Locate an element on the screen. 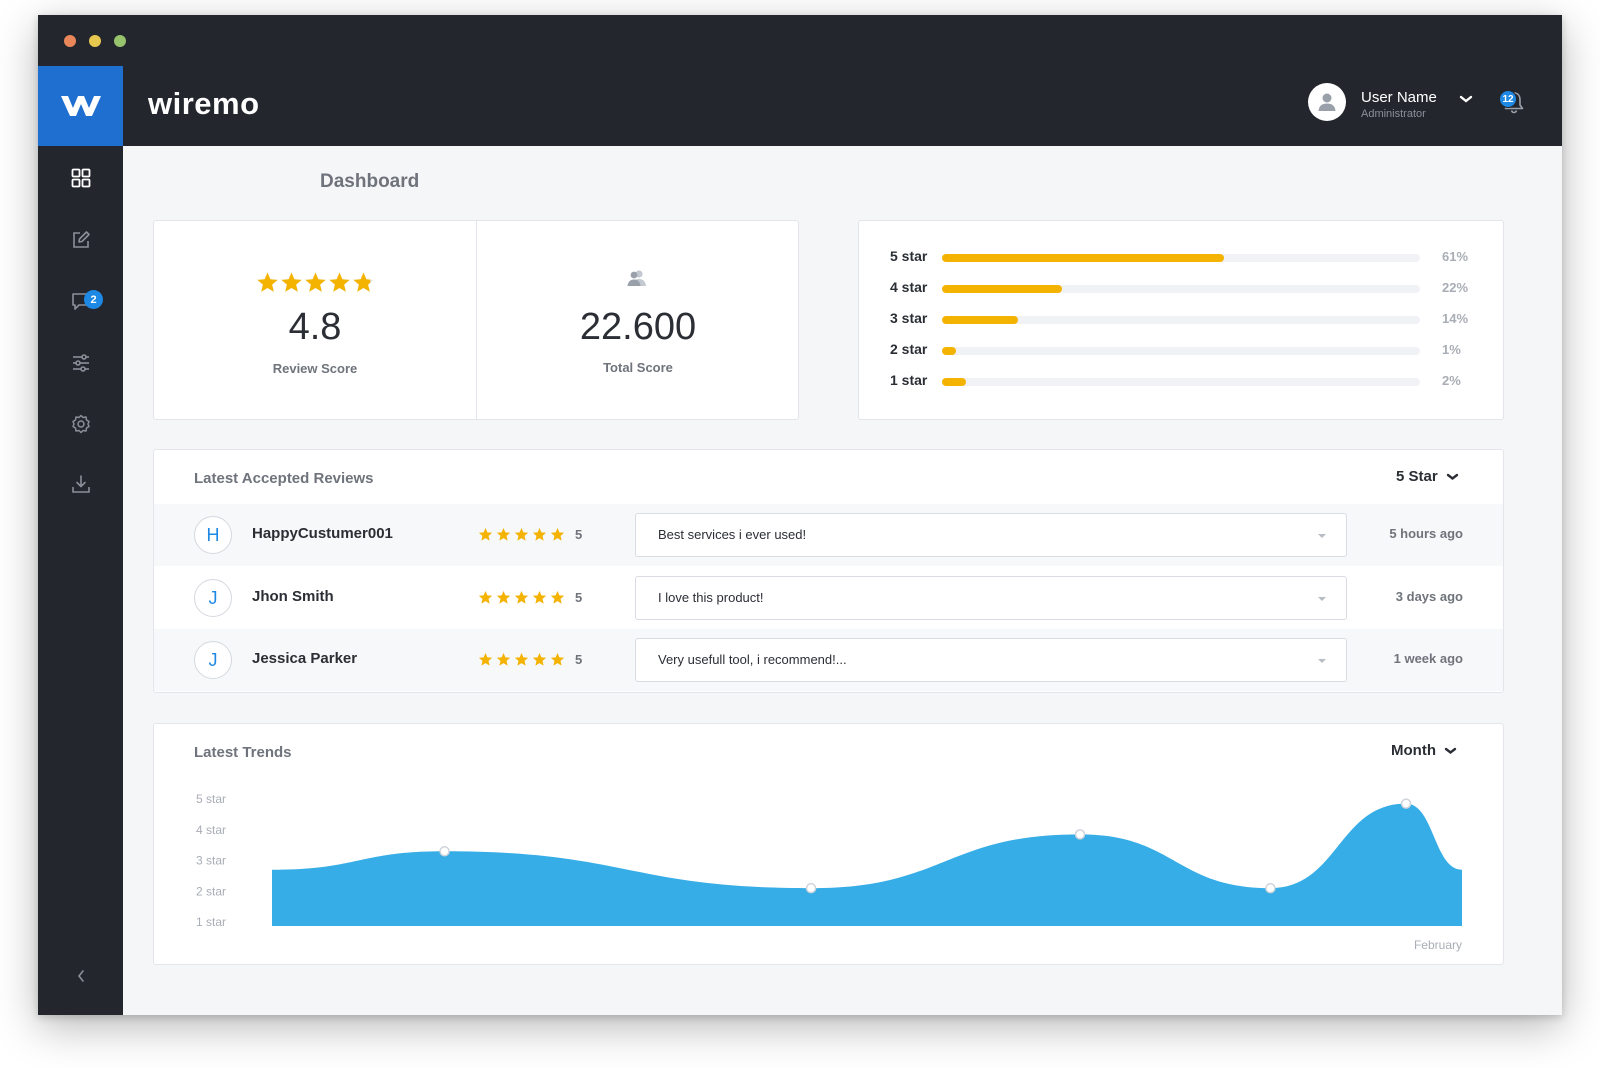 This screenshot has height=1068, width=1600. gear-icon is located at coordinates (80, 424).